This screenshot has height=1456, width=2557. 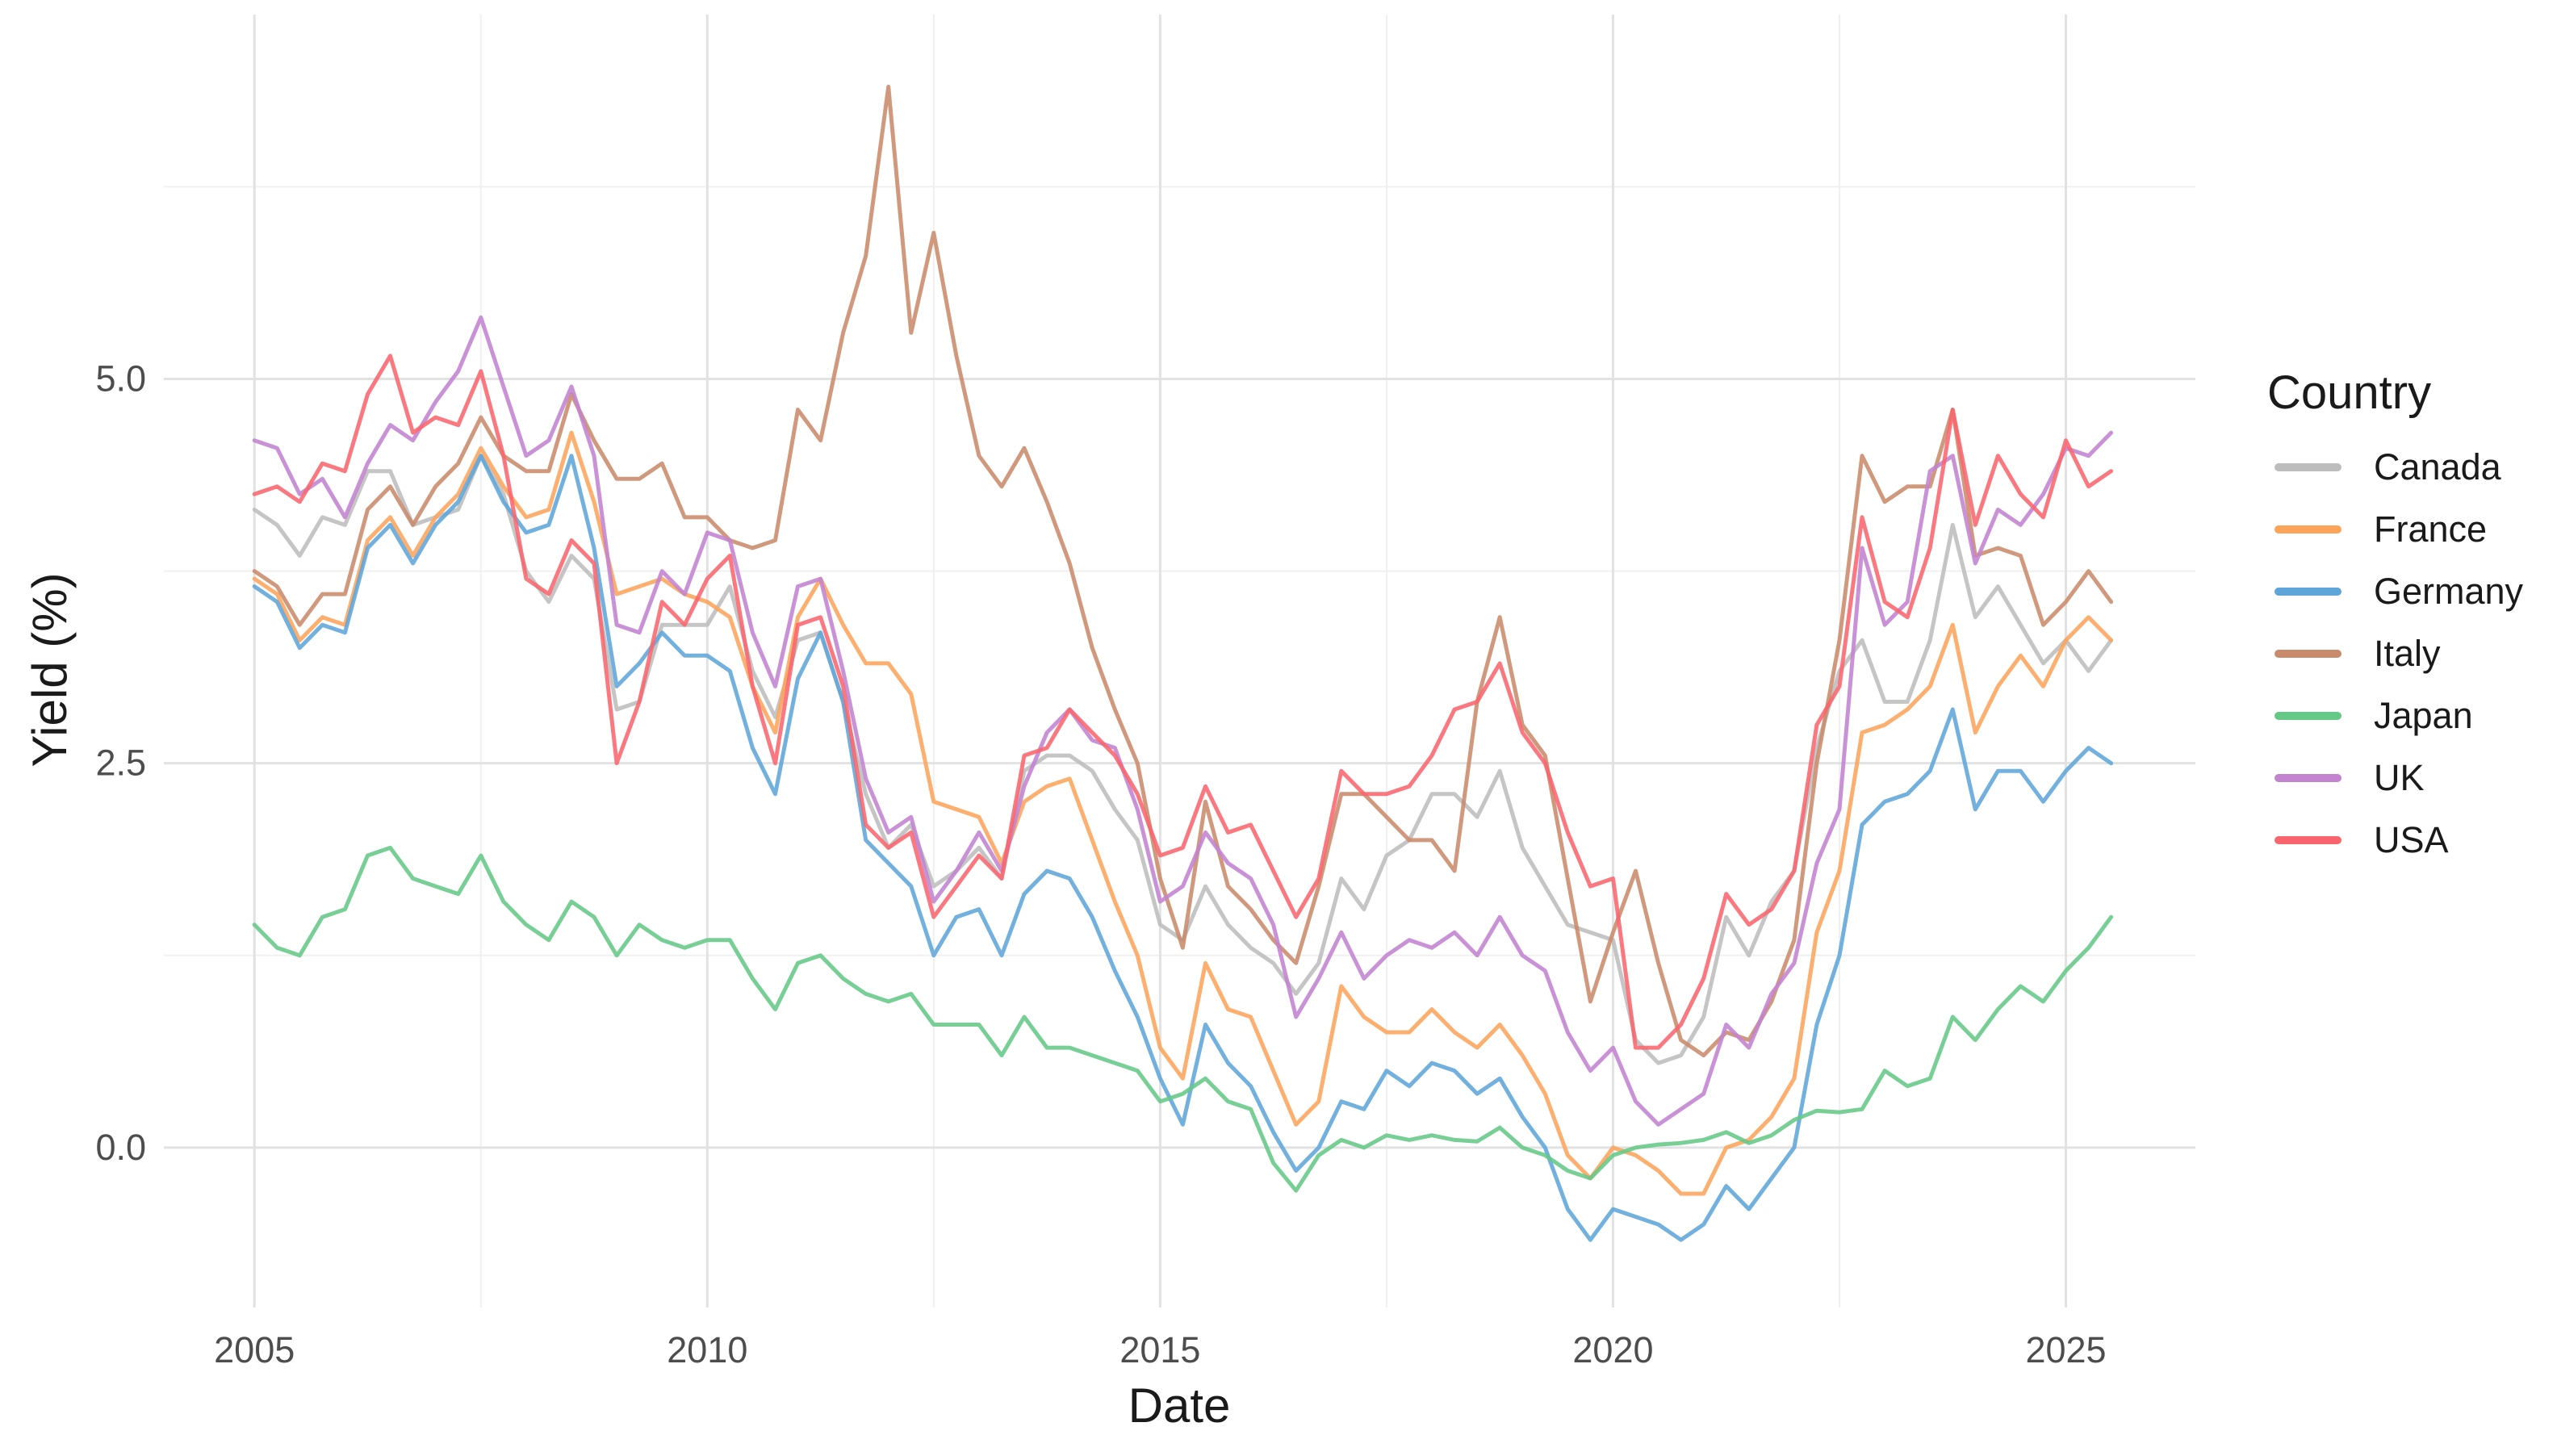 What do you see at coordinates (2349, 392) in the screenshot?
I see `legend-title: Country` at bounding box center [2349, 392].